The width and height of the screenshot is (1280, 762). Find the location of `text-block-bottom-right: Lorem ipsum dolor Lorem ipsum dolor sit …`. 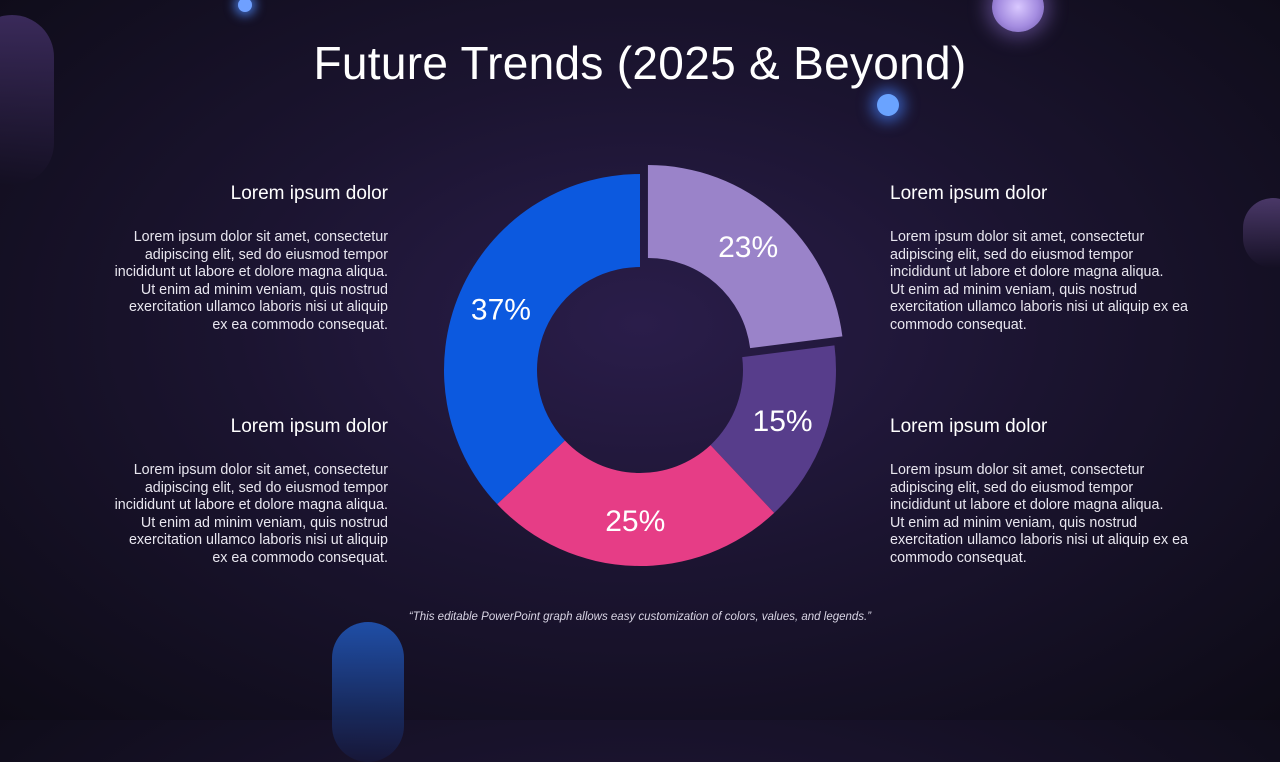

text-block-bottom-right: Lorem ipsum dolor Lorem ipsum dolor sit … is located at coordinates (1040, 492).